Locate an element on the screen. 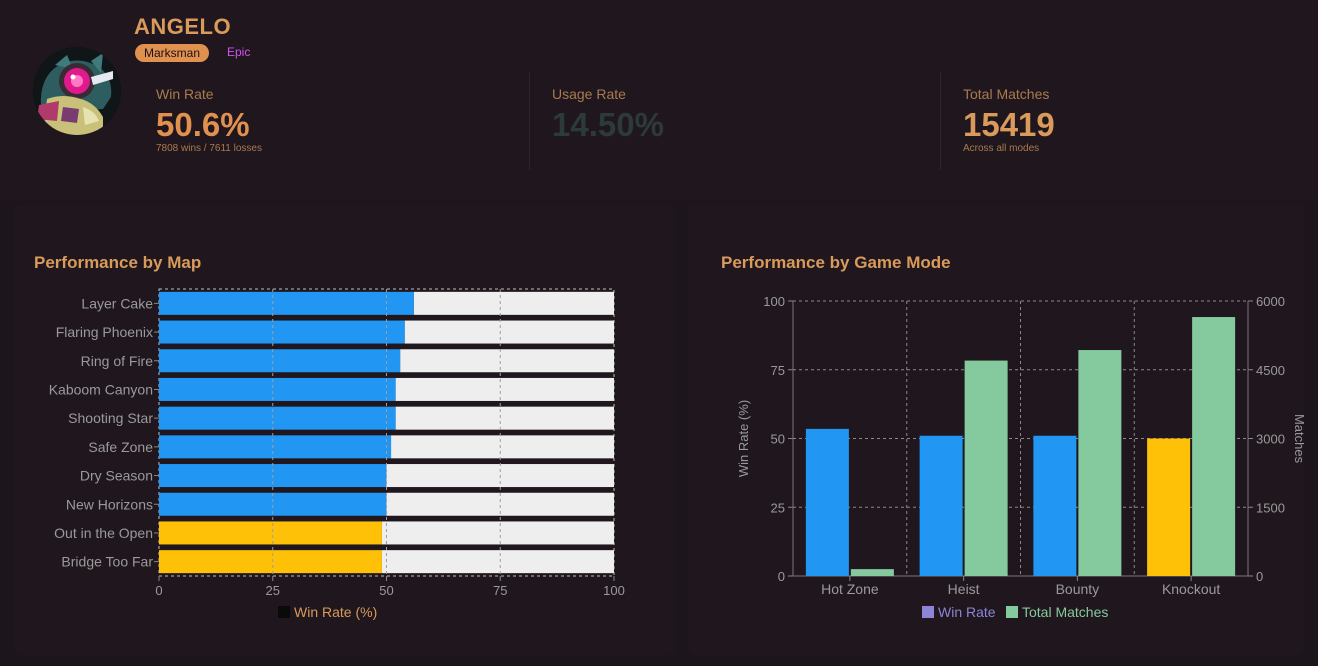 The height and width of the screenshot is (666, 1318). map-category-label: Safe Zone is located at coordinates (120, 447).